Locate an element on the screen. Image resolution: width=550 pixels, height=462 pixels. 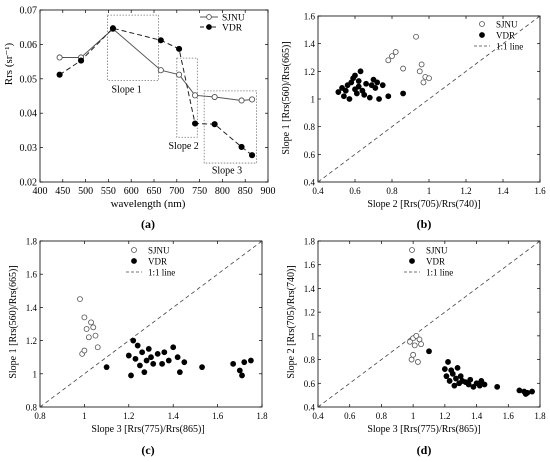
one-to-one-line is located at coordinates (151, 324).